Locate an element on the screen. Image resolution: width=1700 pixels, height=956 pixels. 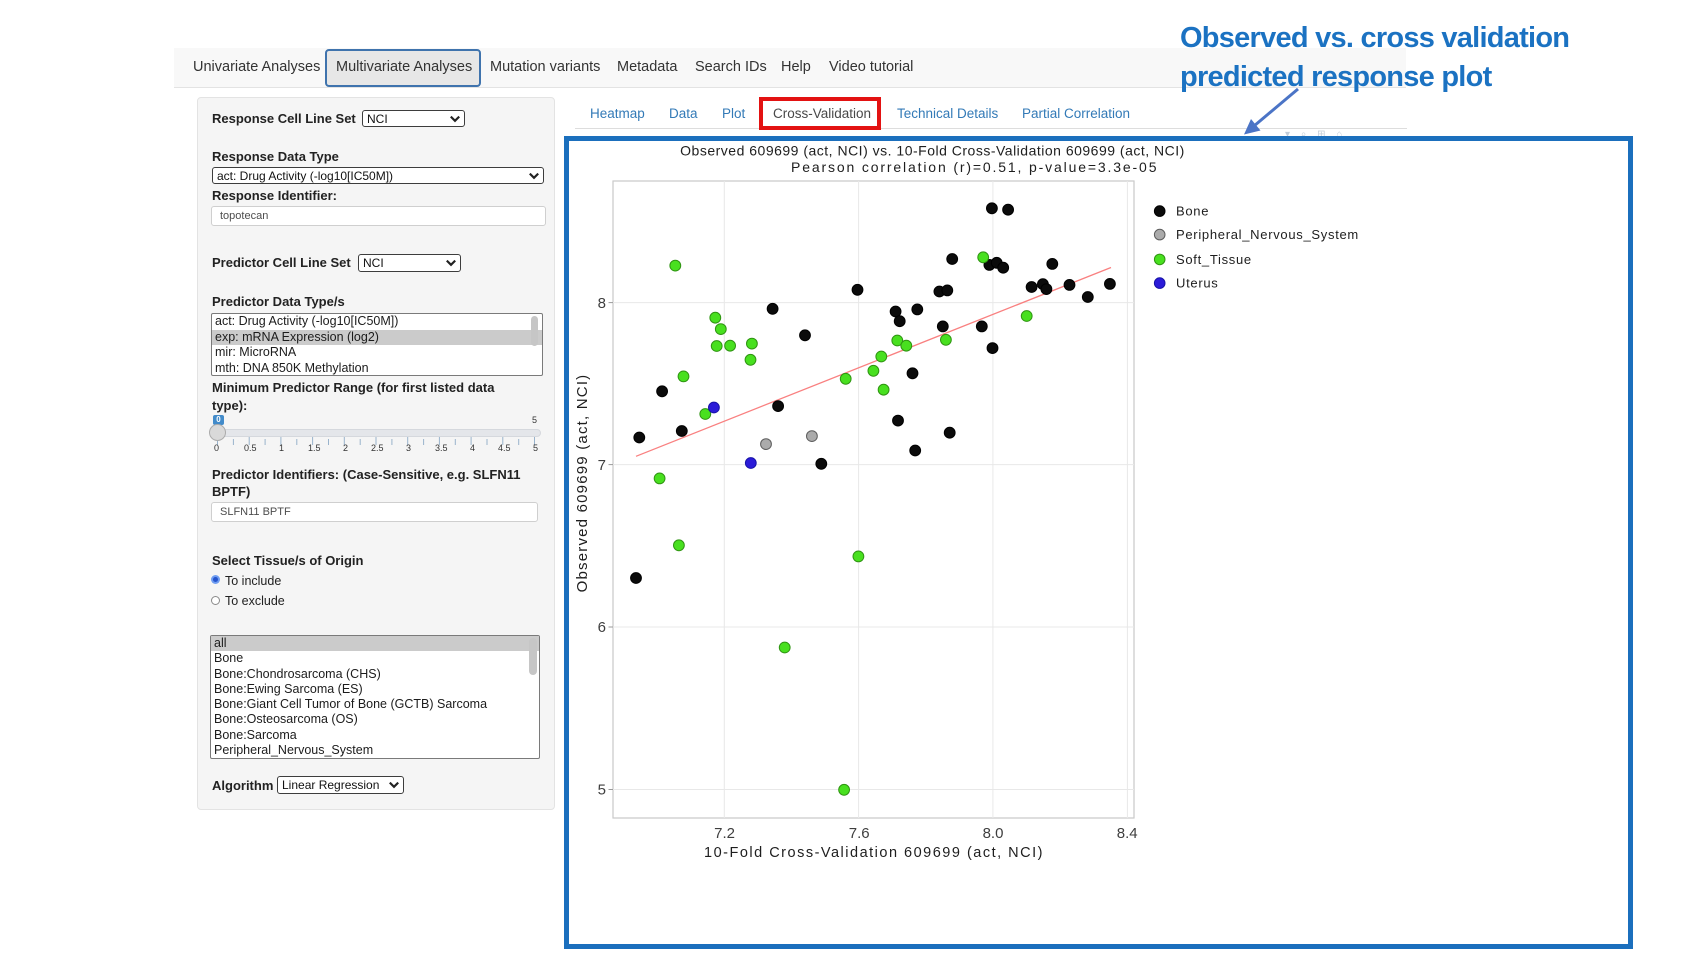
svg-text: Observed 609699 (act, NCI) is located at coordinates (582, 483).